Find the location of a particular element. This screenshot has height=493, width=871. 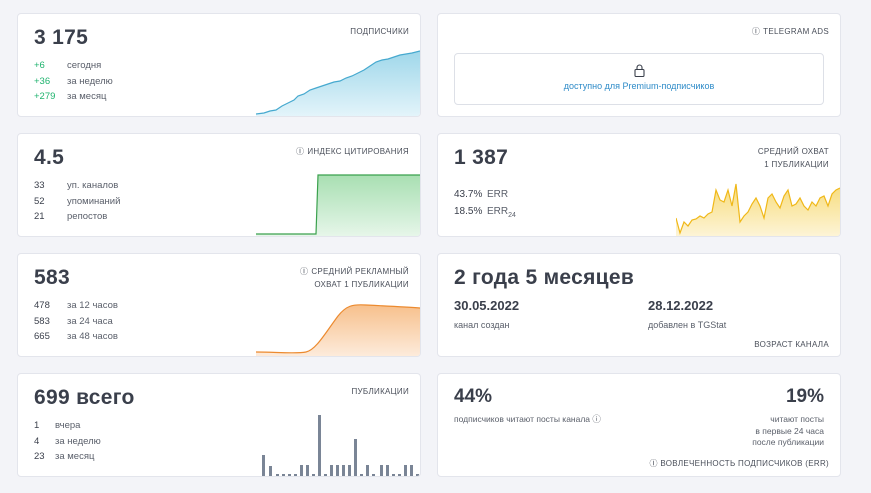

stat-row: +279 за месяц is located at coordinates (70, 96).